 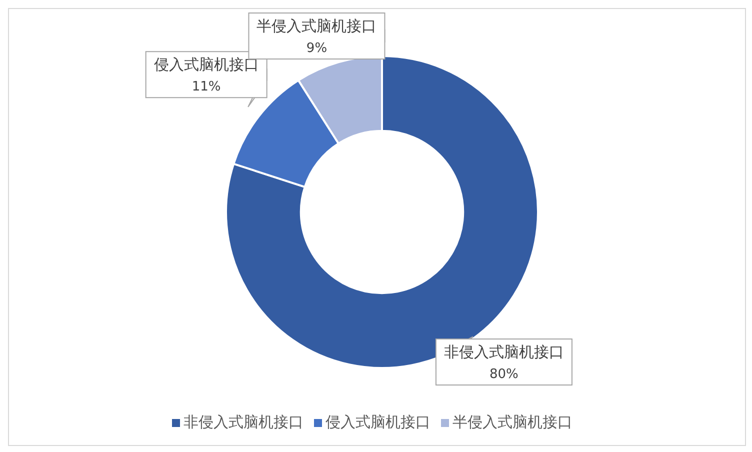 What do you see at coordinates (512, 422) in the screenshot?
I see `legend-label: 半侵入式脑机接口` at bounding box center [512, 422].